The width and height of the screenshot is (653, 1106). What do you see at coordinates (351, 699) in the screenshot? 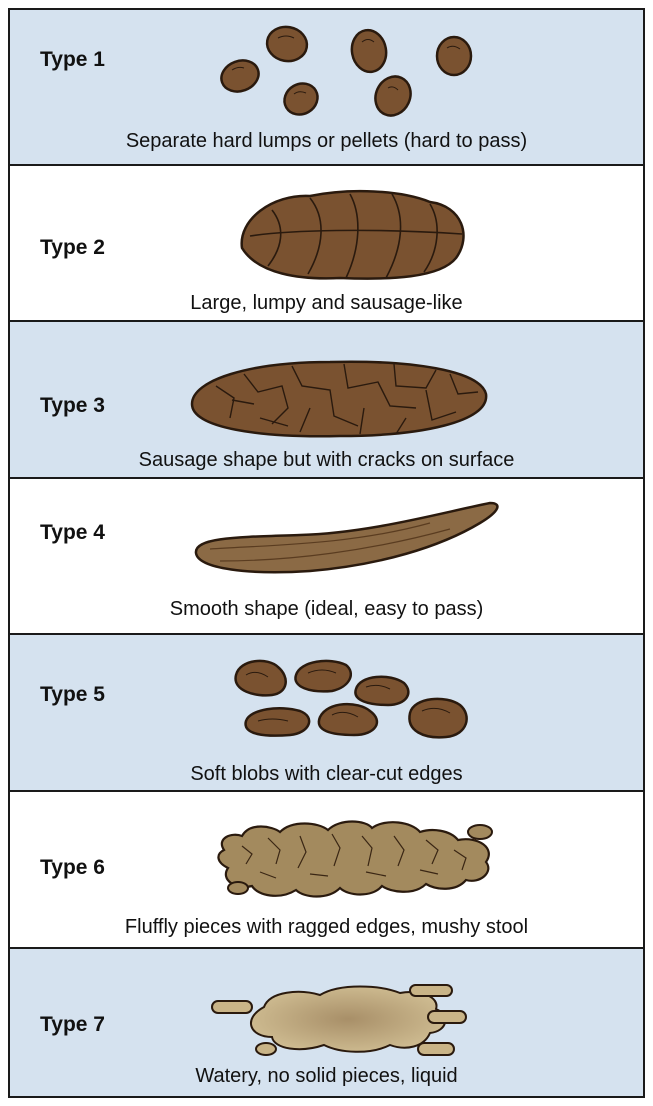
I see `soft-blobs-icon` at bounding box center [351, 699].